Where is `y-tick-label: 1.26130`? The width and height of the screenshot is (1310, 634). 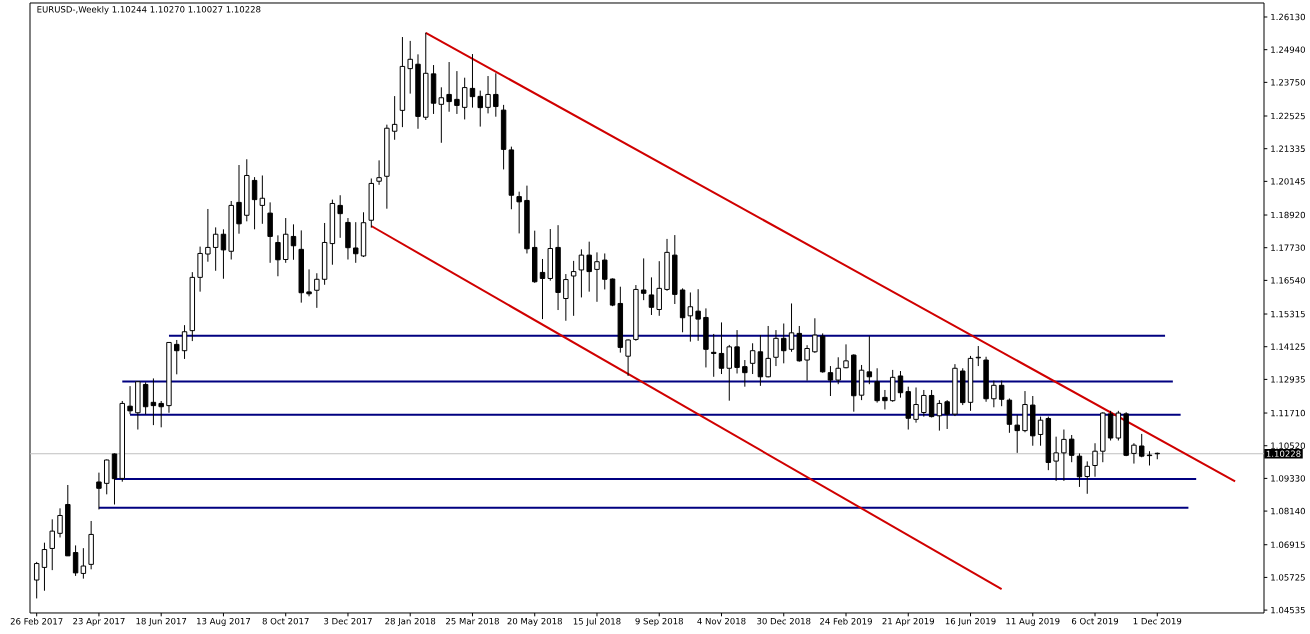
y-tick-label: 1.26130 is located at coordinates (1288, 17).